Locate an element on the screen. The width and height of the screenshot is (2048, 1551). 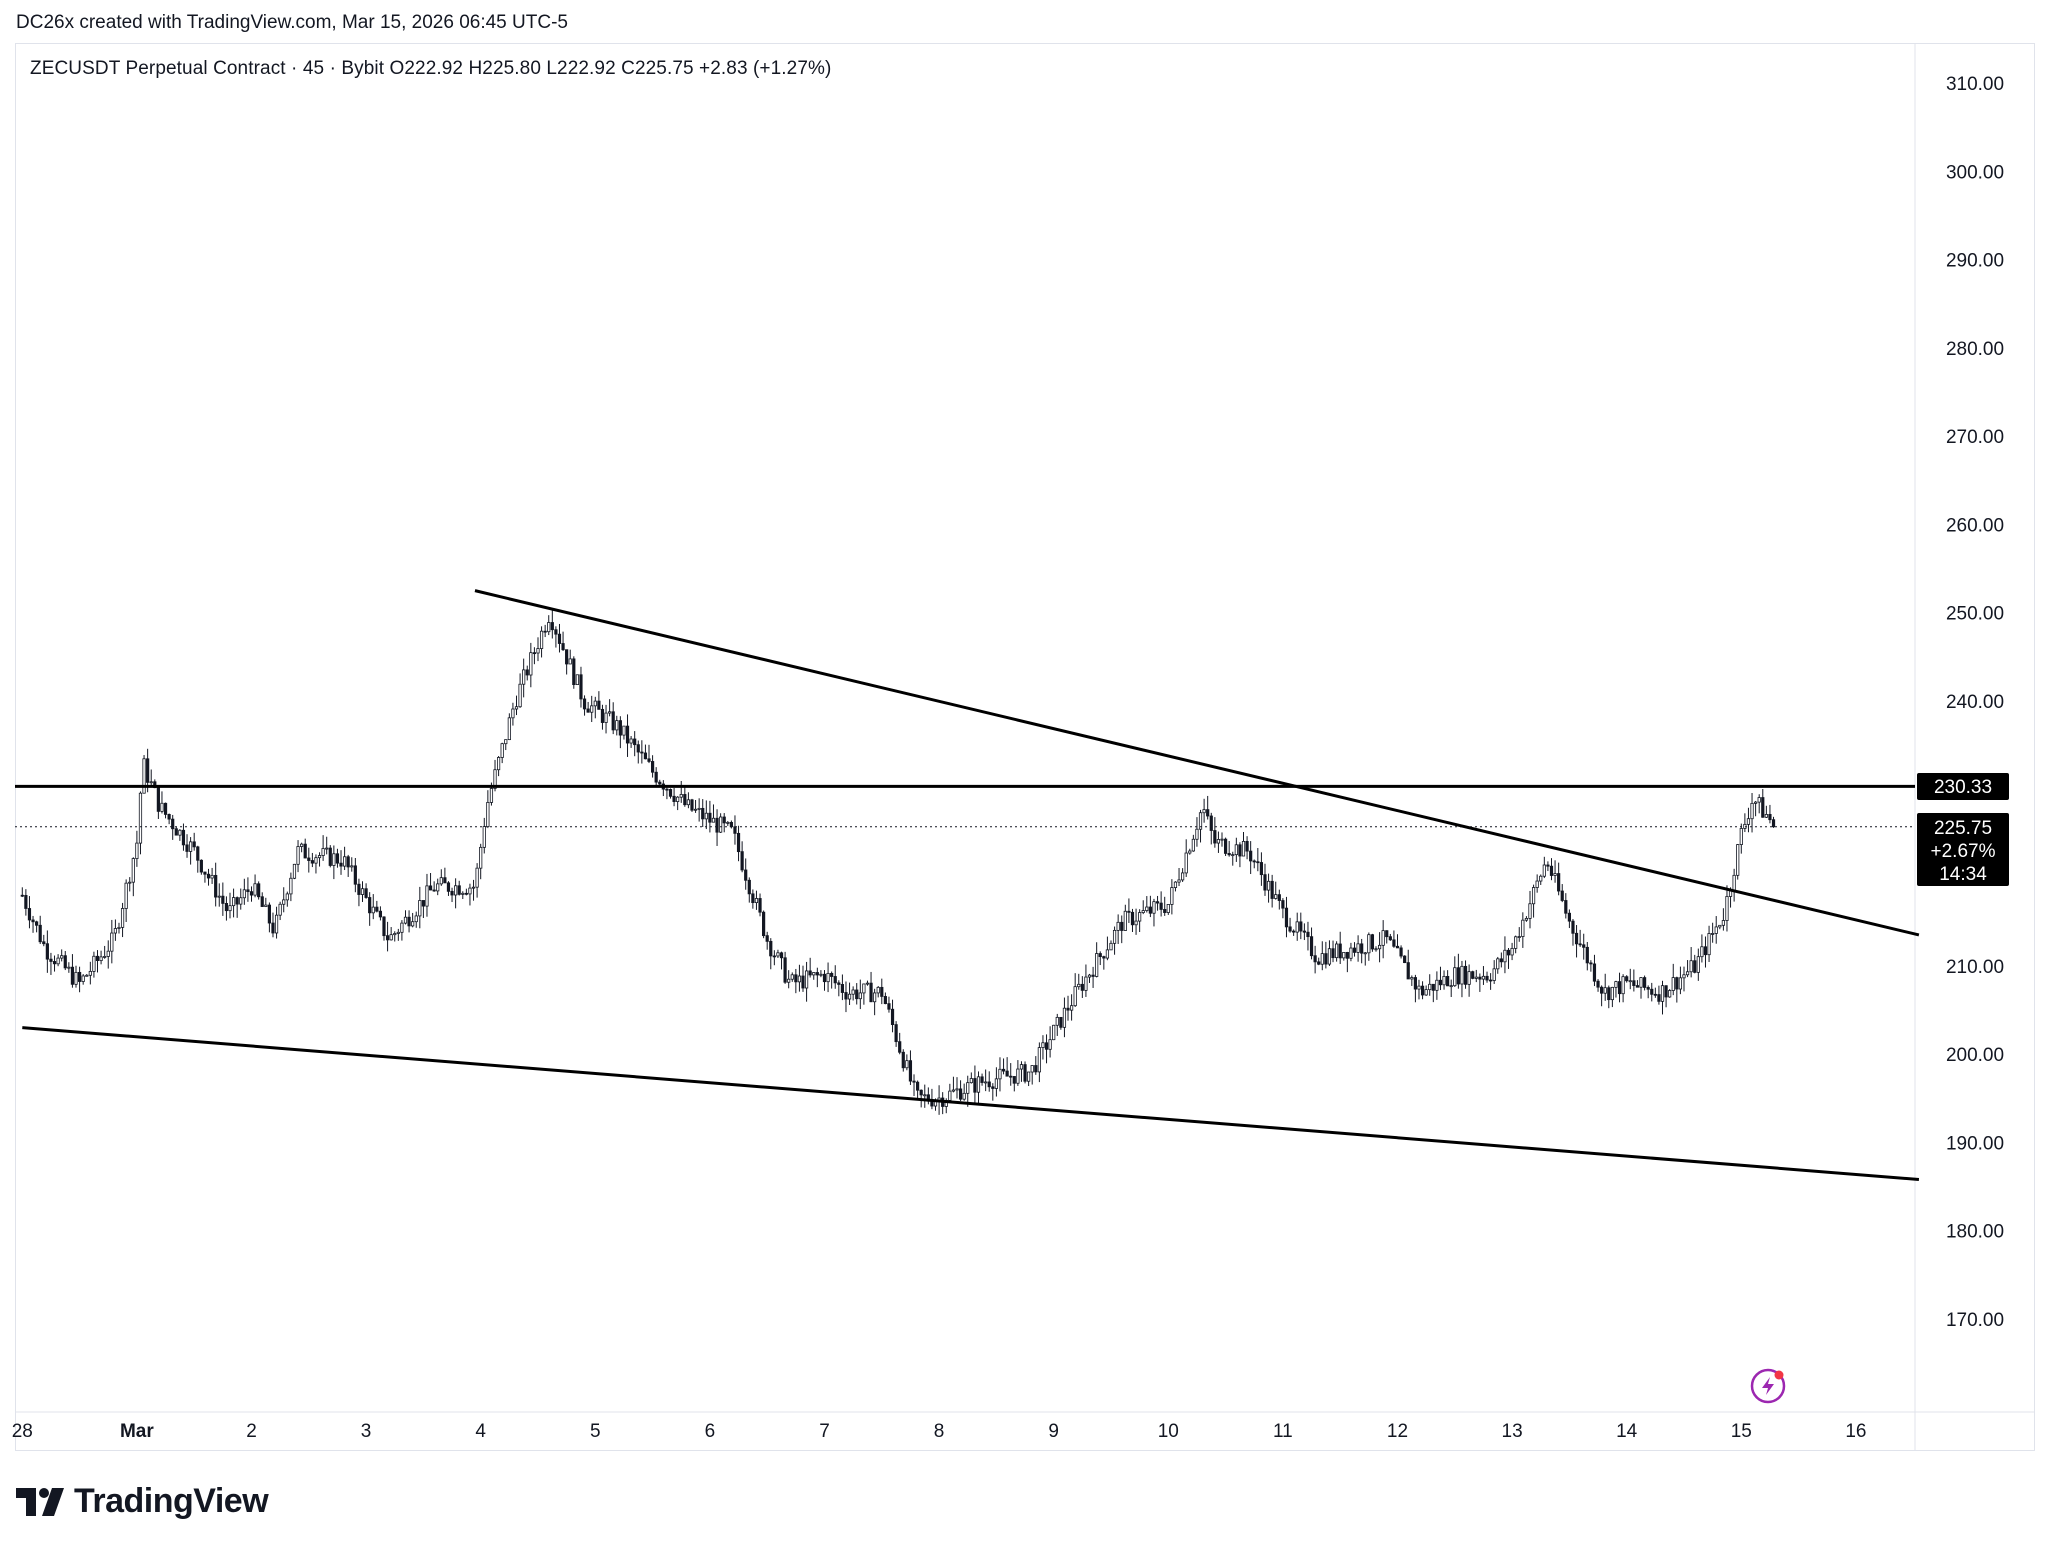
lightning-alert-icon is located at coordinates (1768, 1386).